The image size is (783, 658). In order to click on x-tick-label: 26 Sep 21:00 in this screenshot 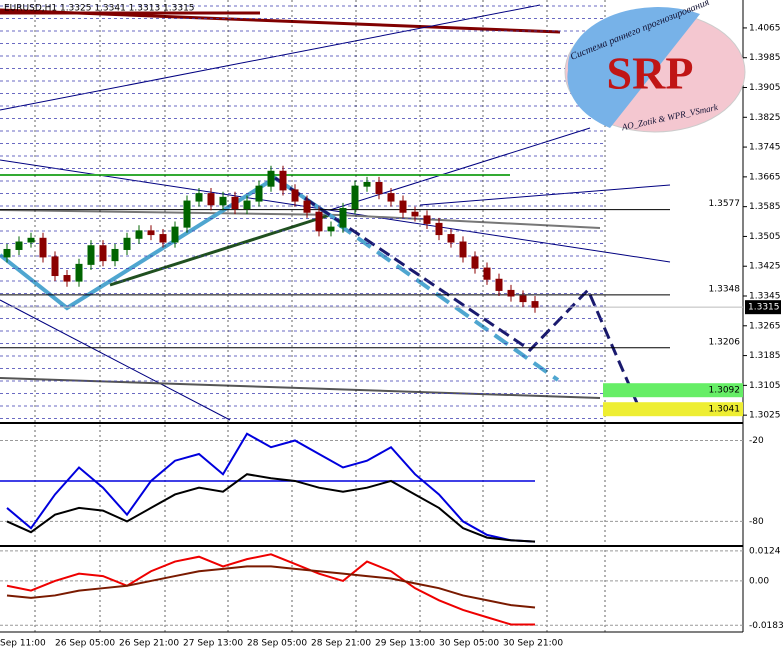, I will do `click(149, 644)`.